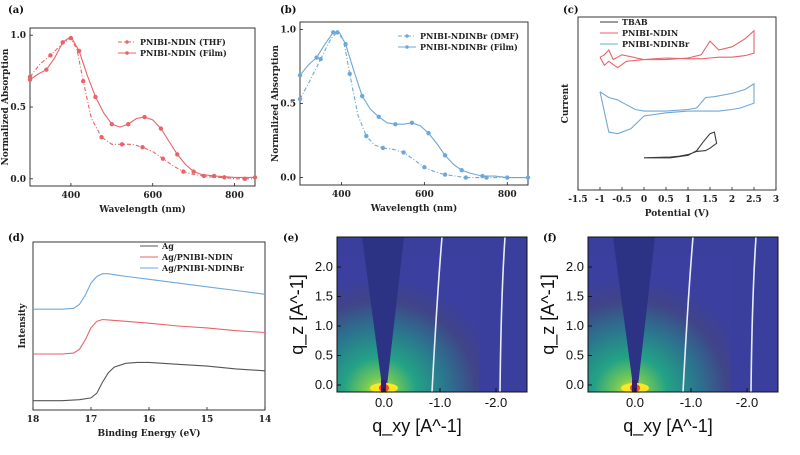  Describe the element at coordinates (265, 420) in the screenshot. I see `x-tick-label: 14` at that location.